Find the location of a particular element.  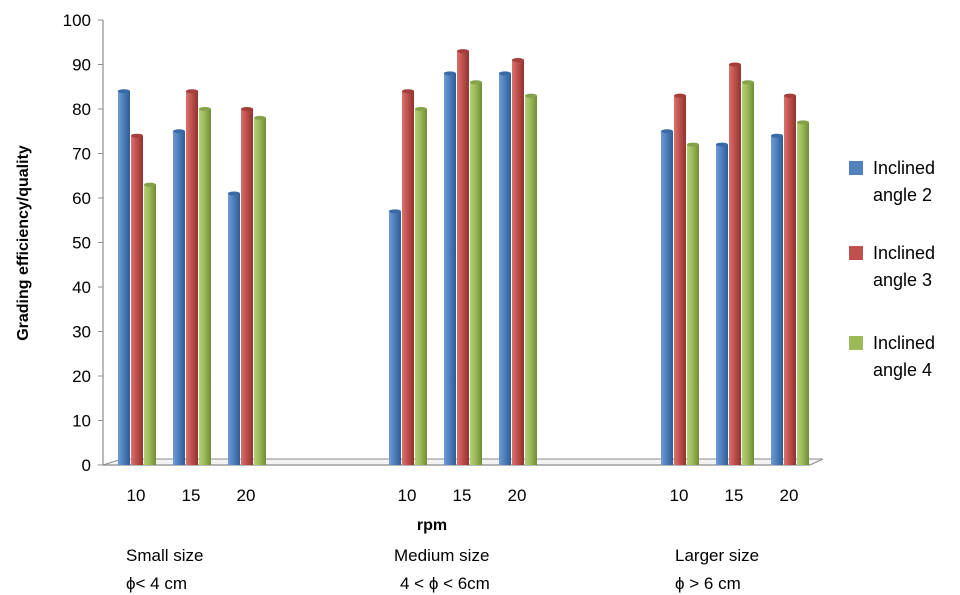

x-axis-title: rpm is located at coordinates (432, 525).